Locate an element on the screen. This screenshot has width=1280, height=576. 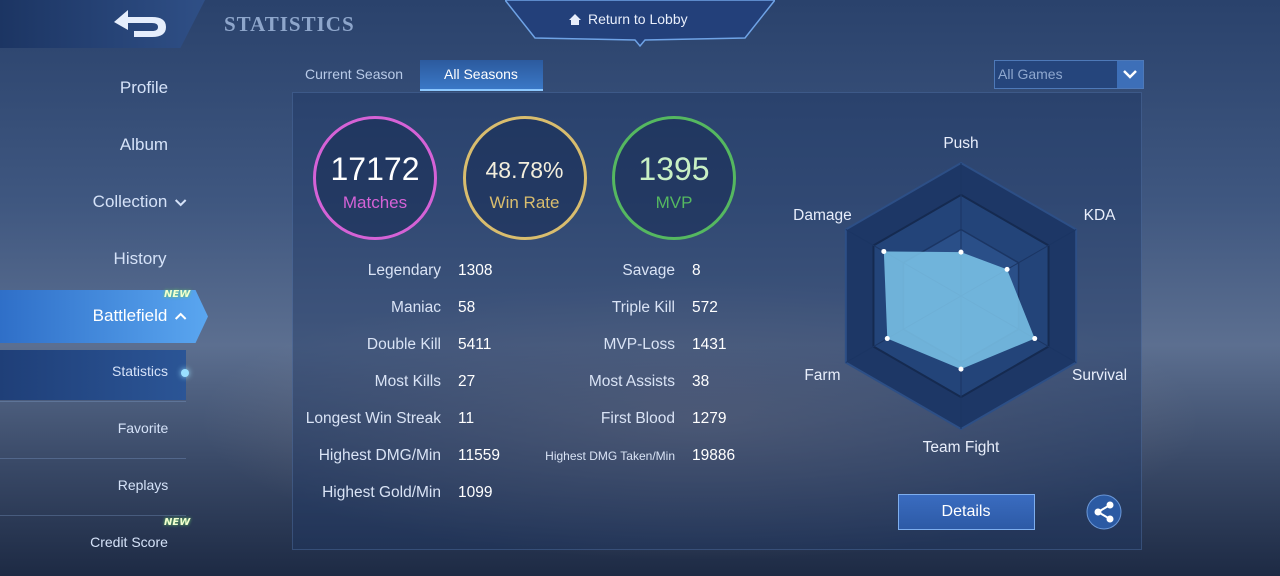
stat-value: 572 is located at coordinates (705, 307).